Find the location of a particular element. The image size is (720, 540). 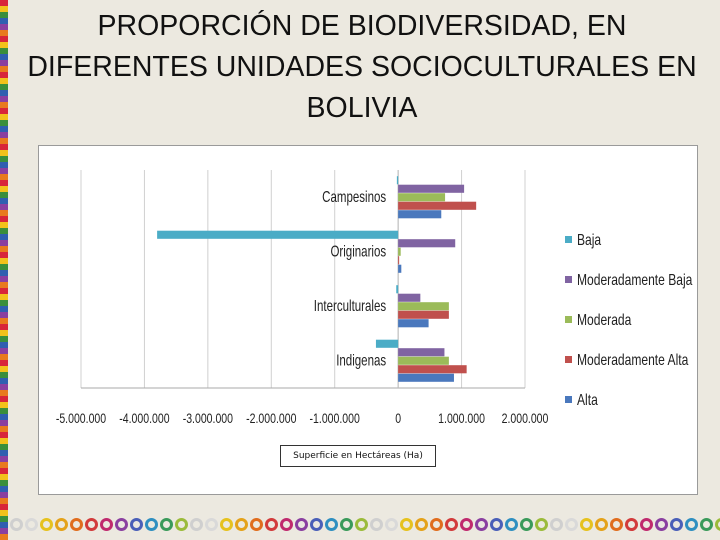

x-axis-title: Superficie en Hectáreas (Ha) is located at coordinates (358, 456).